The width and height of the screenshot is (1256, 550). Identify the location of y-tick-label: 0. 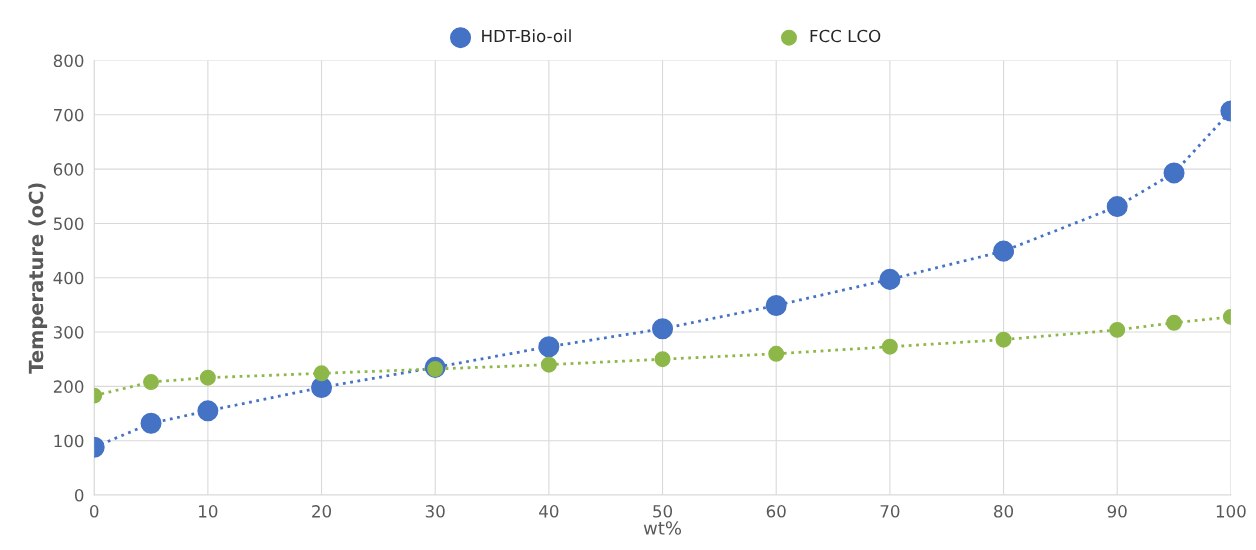
(79, 495).